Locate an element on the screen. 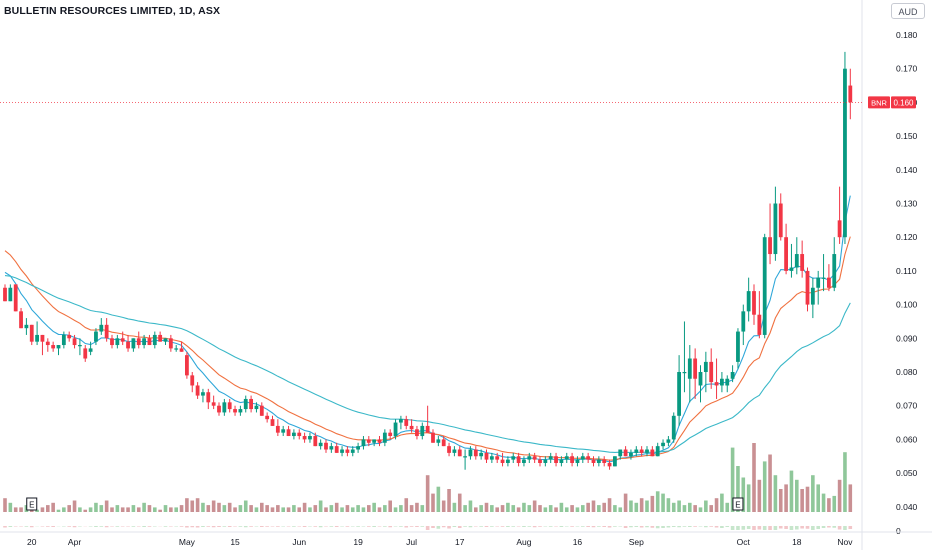  time-tick-label: Oct is located at coordinates (744, 542).